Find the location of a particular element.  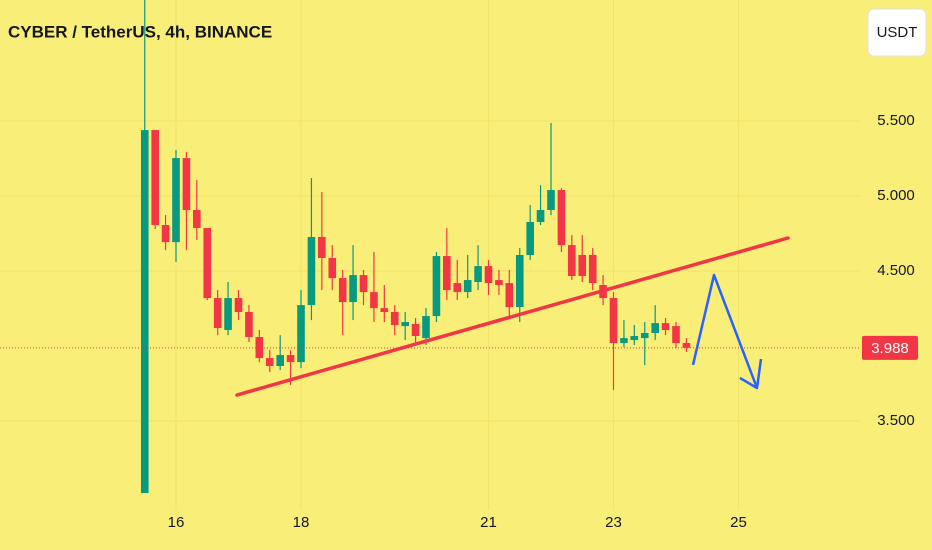

x-tick-label: 25 is located at coordinates (738, 522).